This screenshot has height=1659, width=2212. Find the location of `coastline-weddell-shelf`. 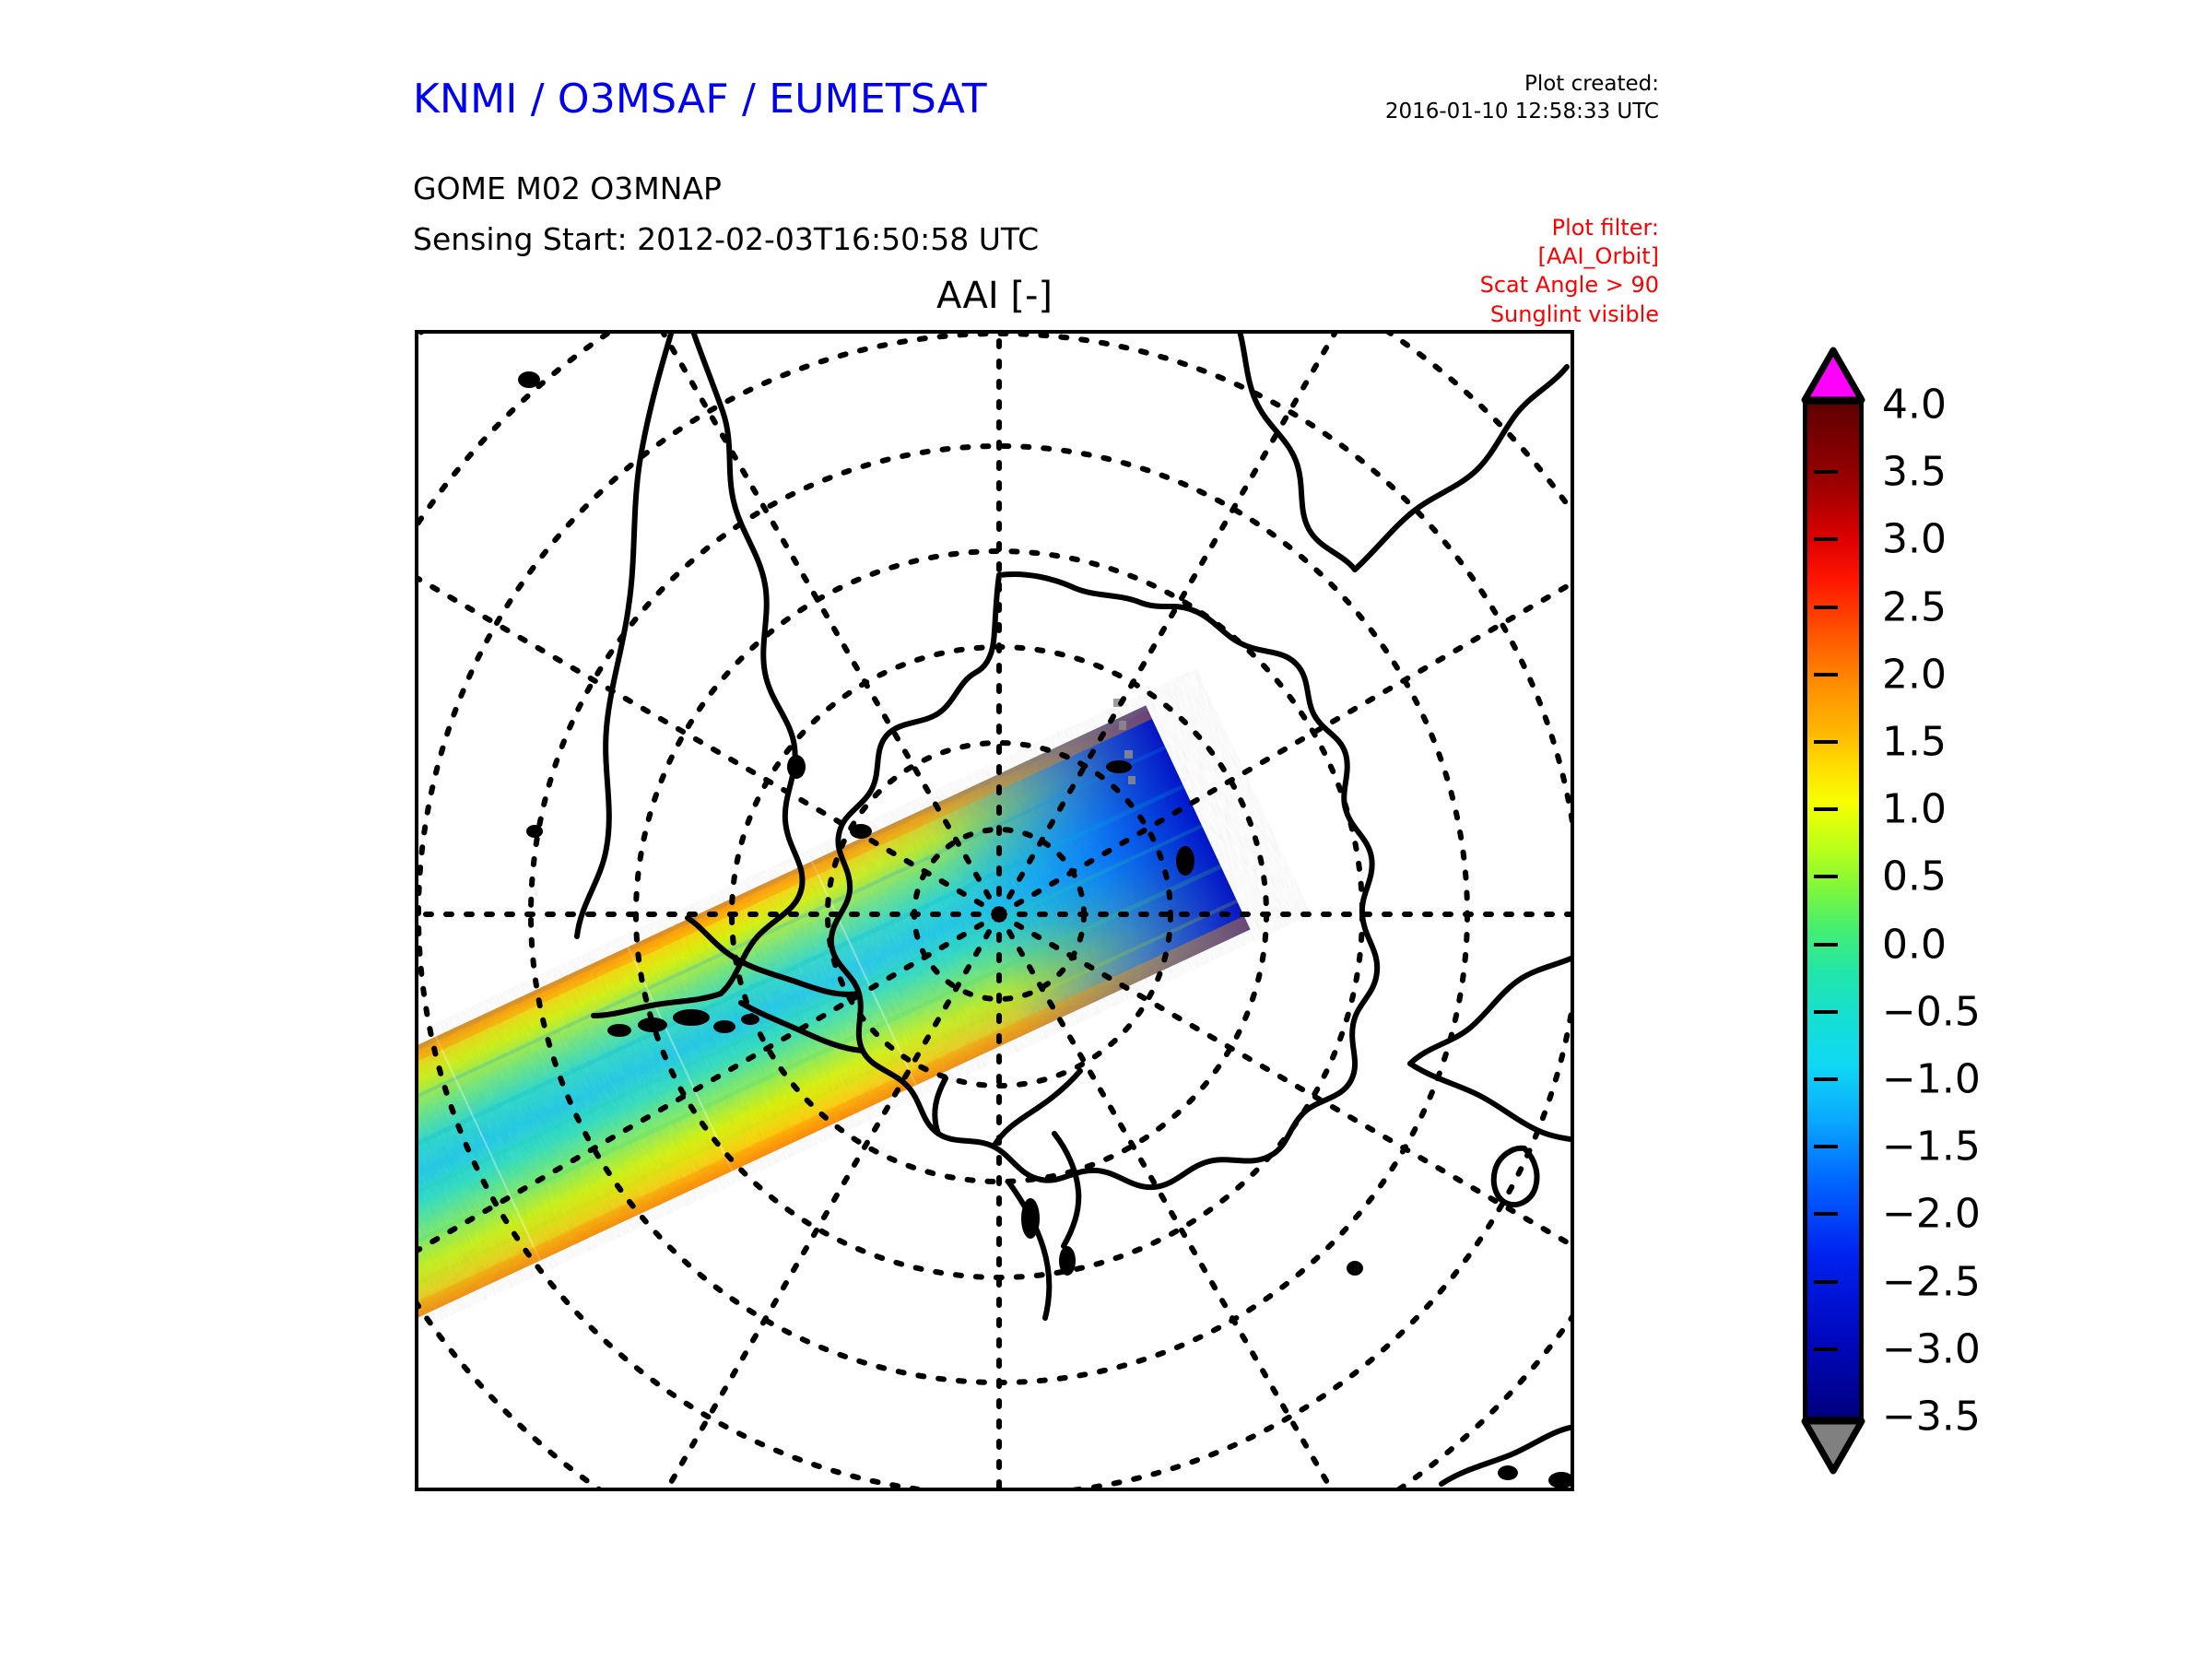

coastline-weddell-shelf is located at coordinates (940, 1106).